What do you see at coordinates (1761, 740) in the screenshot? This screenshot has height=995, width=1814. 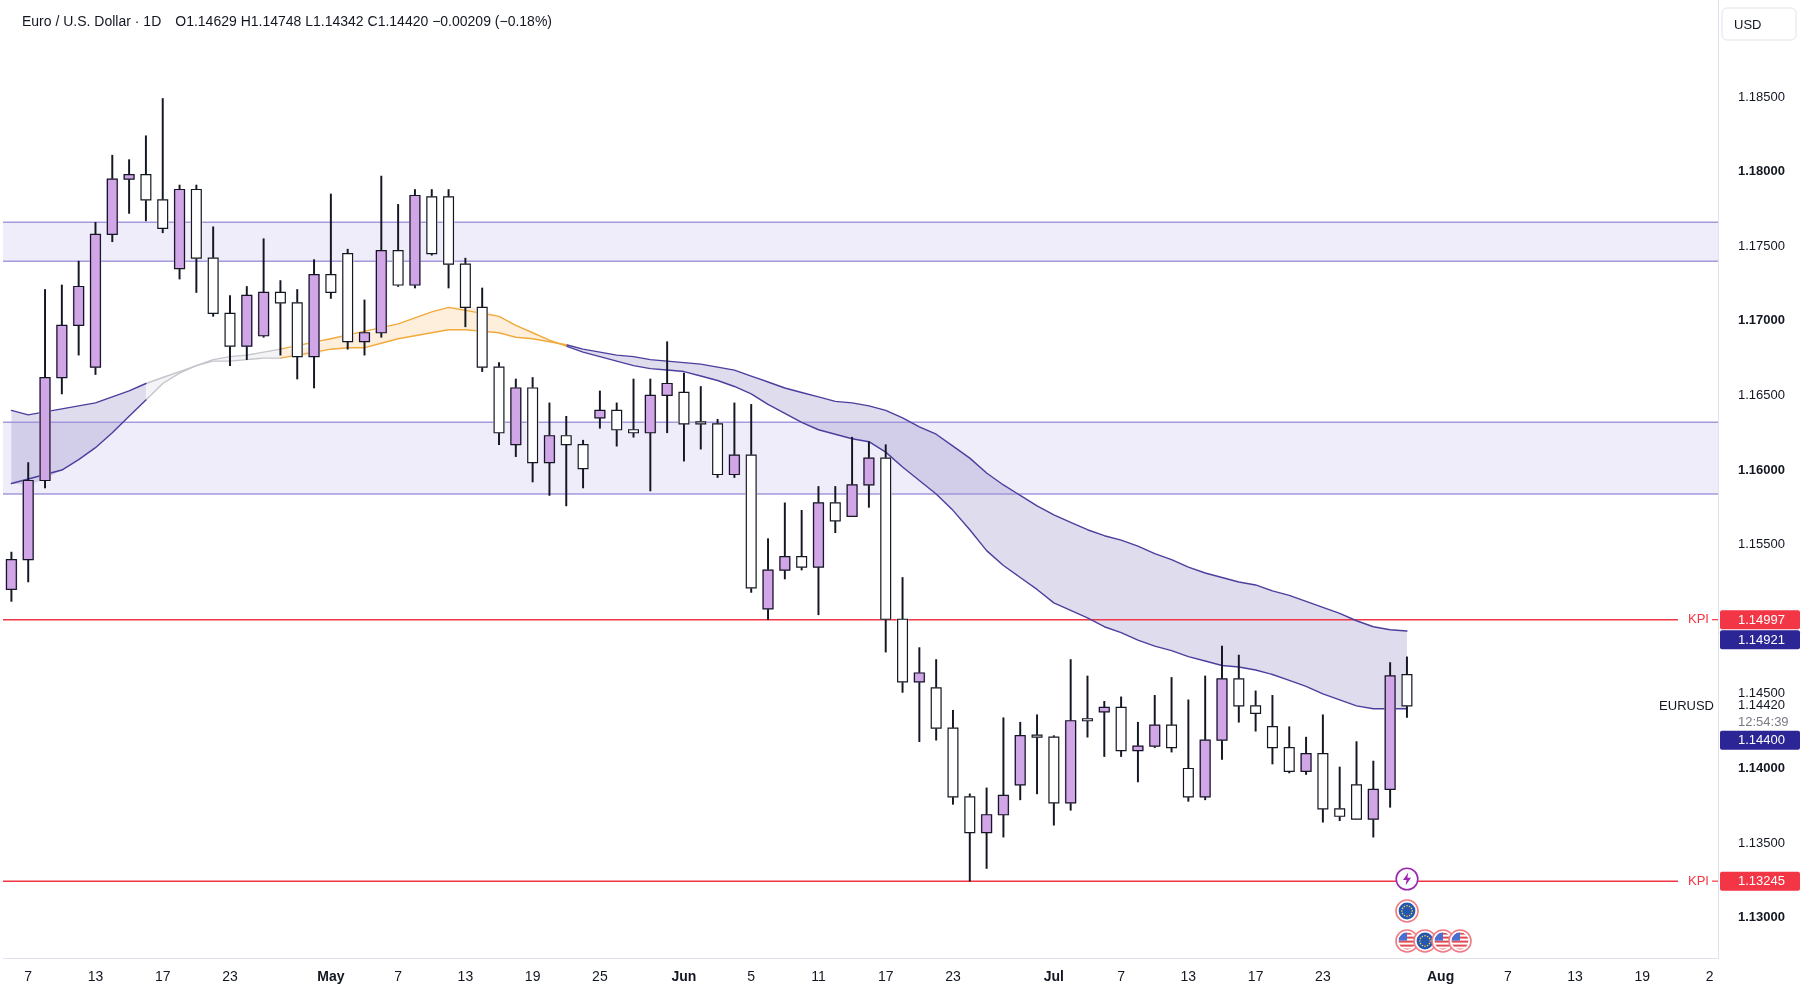 I see `text: 1.14400` at bounding box center [1761, 740].